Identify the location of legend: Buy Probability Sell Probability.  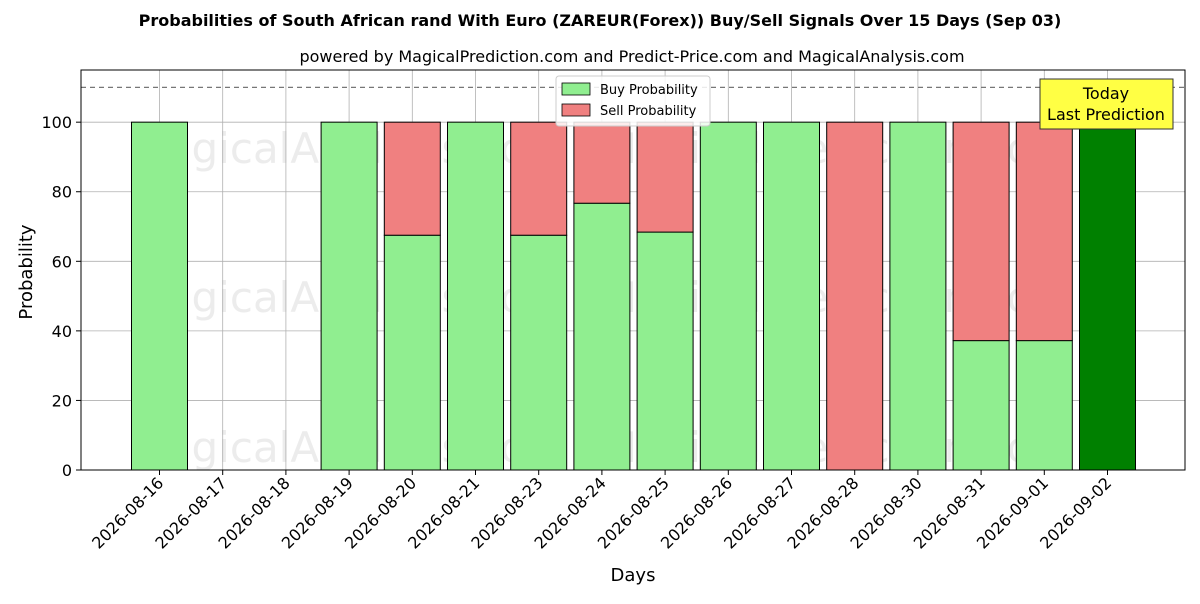
(633, 101).